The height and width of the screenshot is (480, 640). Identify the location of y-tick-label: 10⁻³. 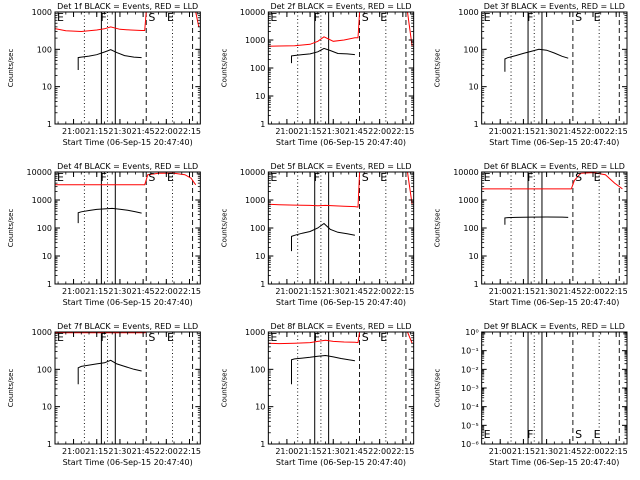
(470, 388).